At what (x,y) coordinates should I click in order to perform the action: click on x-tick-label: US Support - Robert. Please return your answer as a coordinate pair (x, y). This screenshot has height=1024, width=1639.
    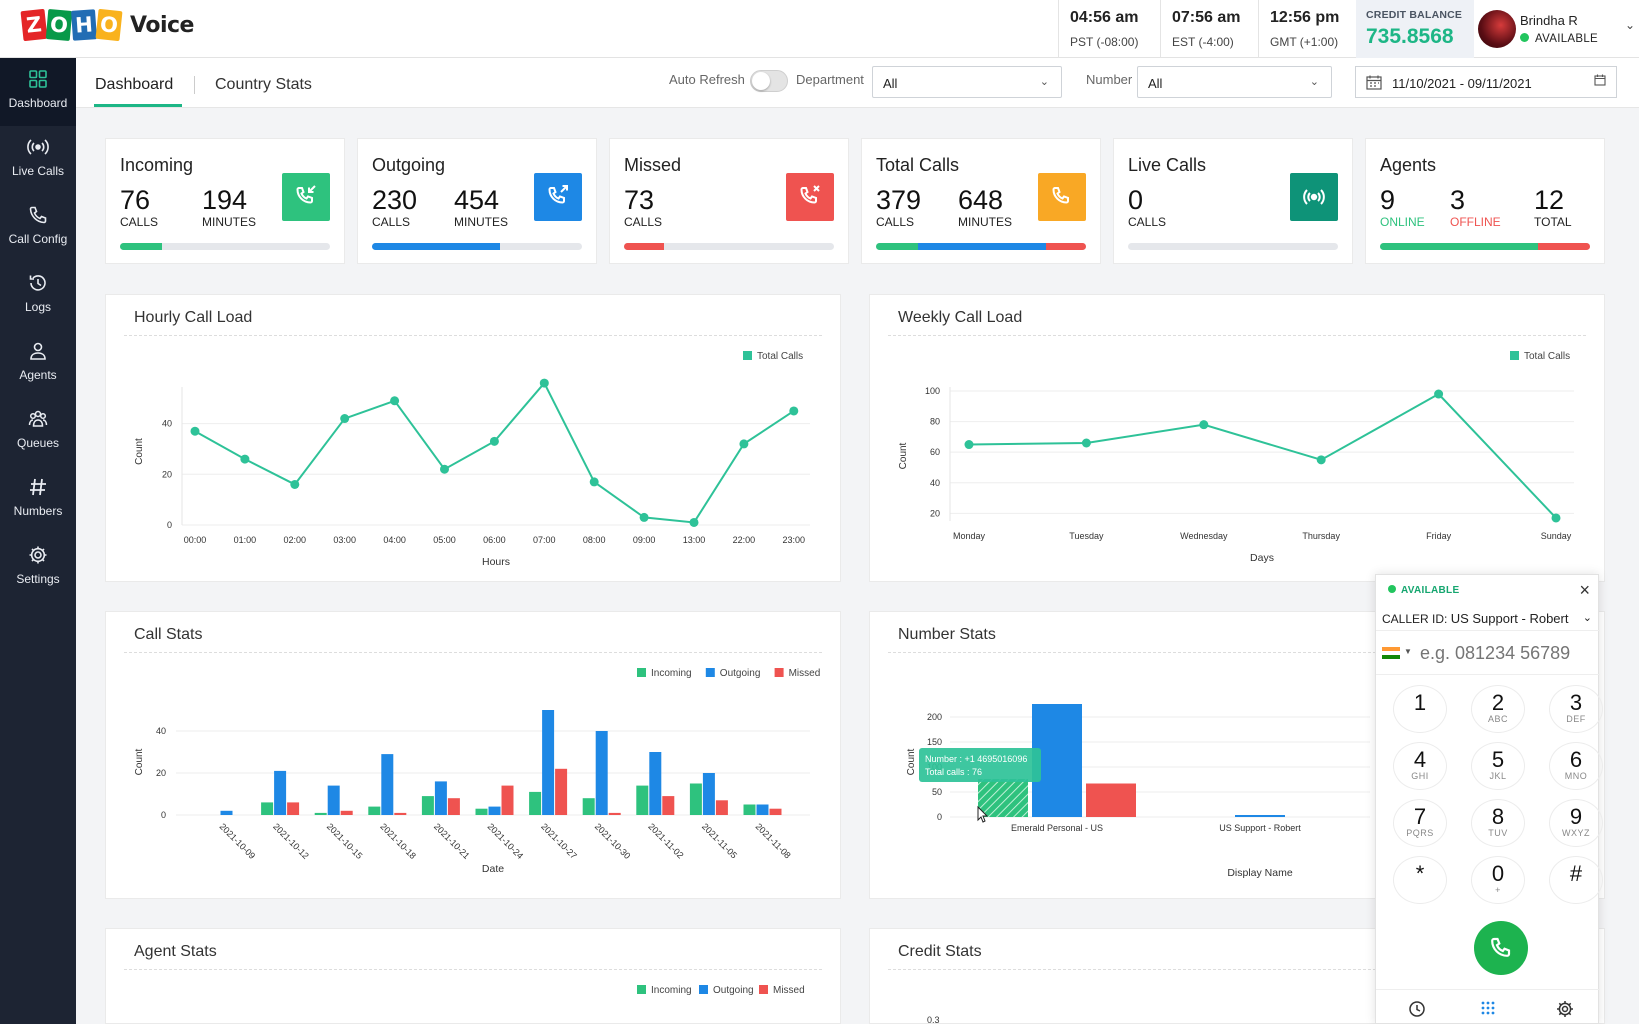
    Looking at the image, I should click on (1260, 828).